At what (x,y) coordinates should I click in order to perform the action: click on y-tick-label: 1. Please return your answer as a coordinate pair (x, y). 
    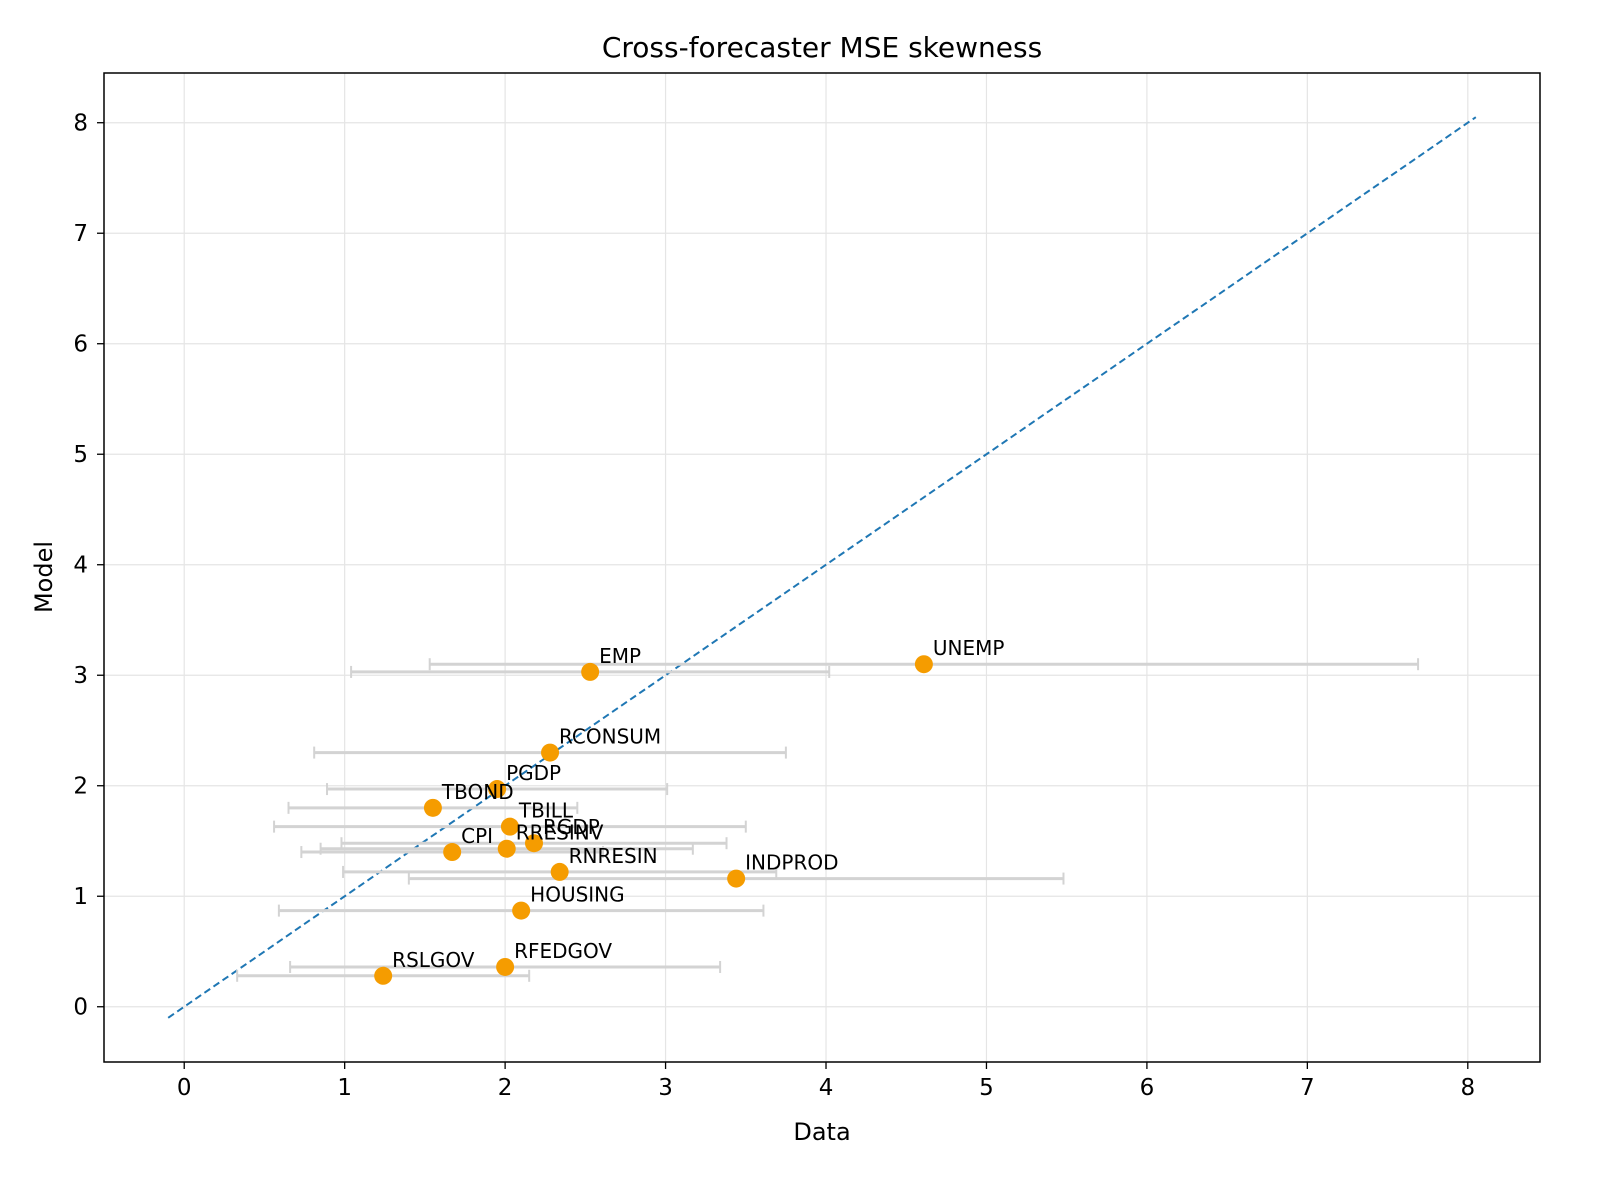
    Looking at the image, I should click on (80, 897).